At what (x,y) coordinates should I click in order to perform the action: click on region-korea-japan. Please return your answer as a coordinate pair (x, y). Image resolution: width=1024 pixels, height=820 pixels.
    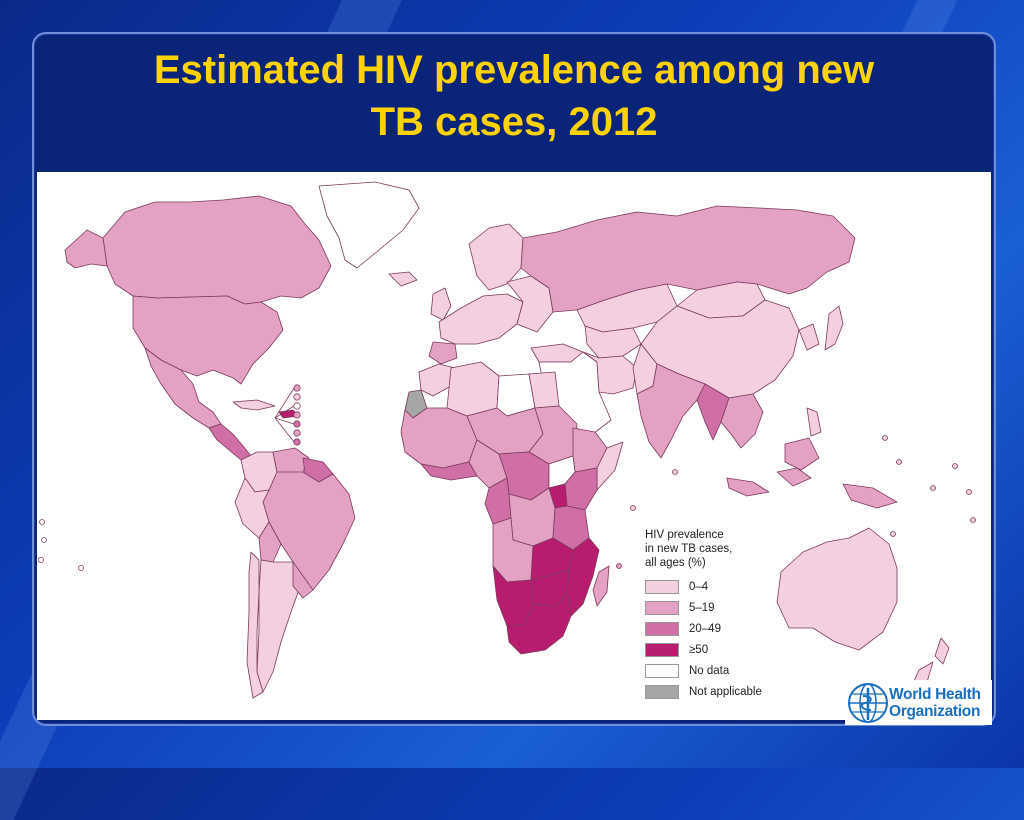
    Looking at the image, I should click on (809, 337).